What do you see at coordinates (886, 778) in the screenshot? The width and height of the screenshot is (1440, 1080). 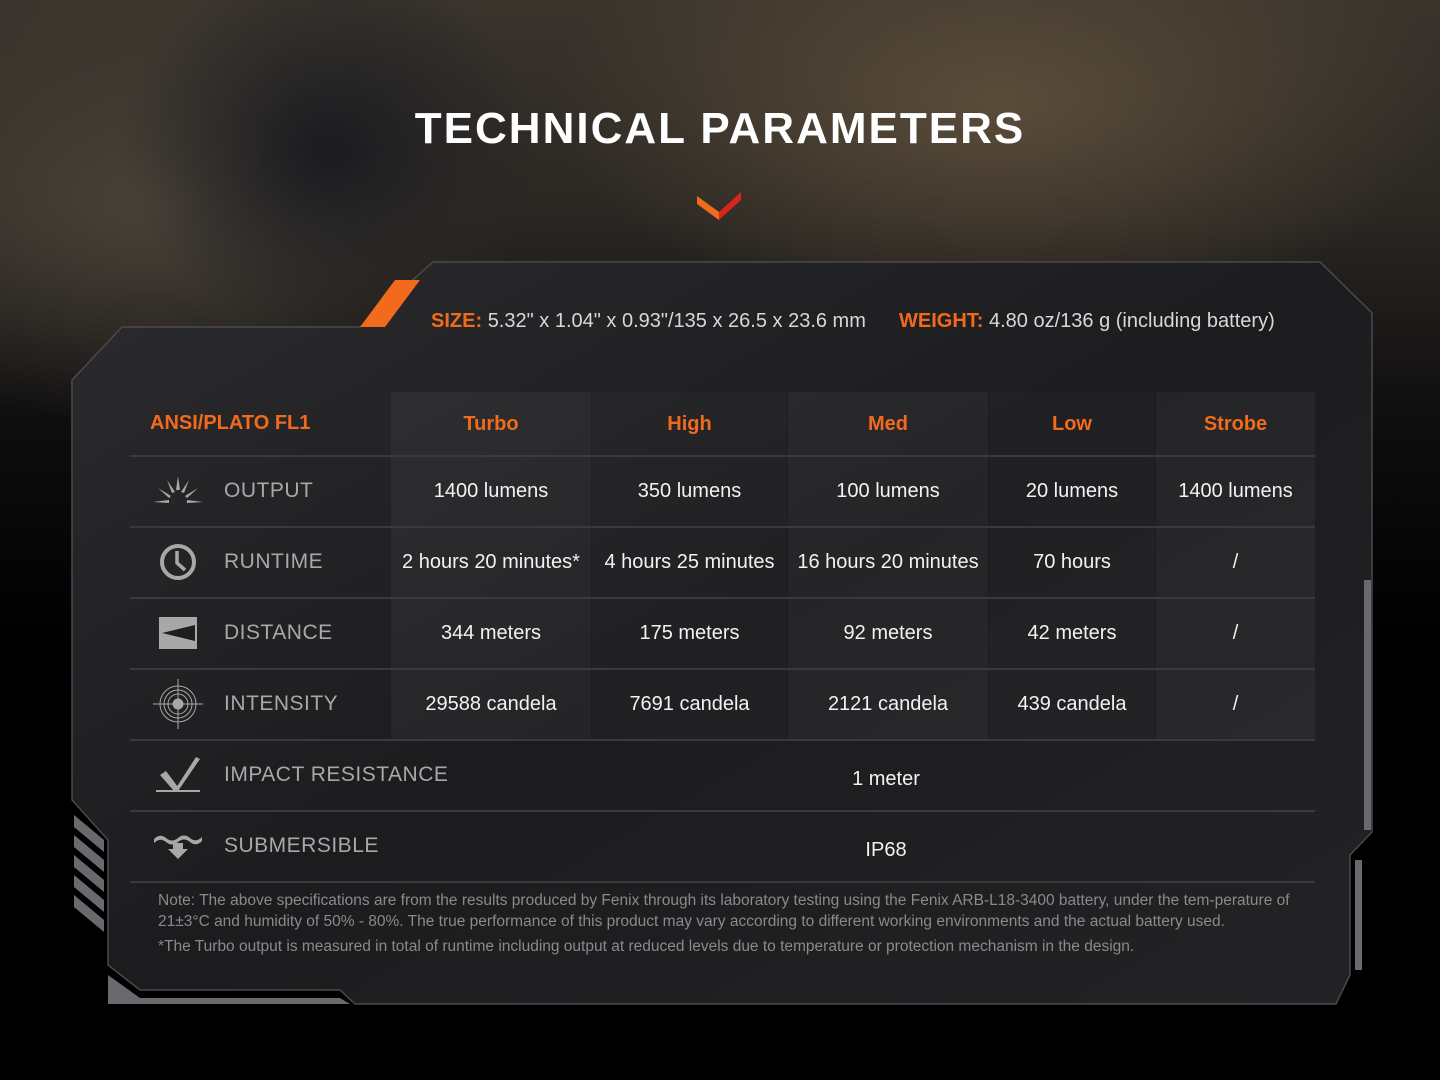 I see `row-value: 1 meter` at bounding box center [886, 778].